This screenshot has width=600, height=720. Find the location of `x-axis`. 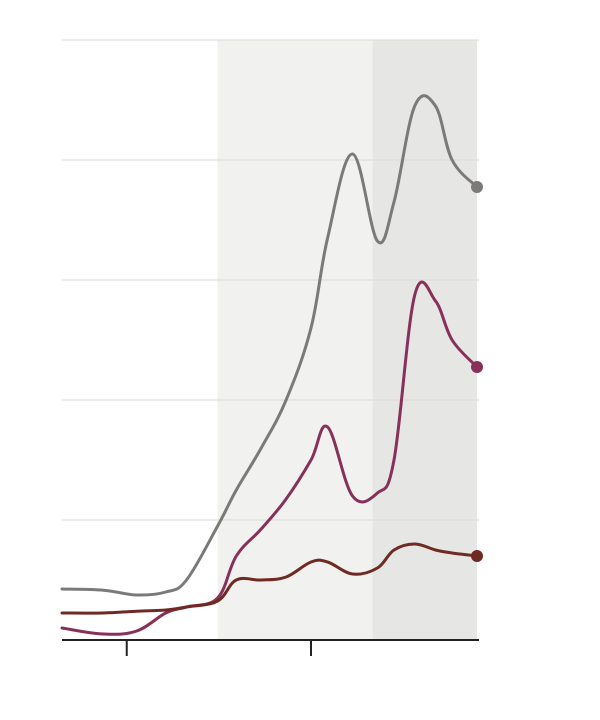

x-axis is located at coordinates (270, 647).